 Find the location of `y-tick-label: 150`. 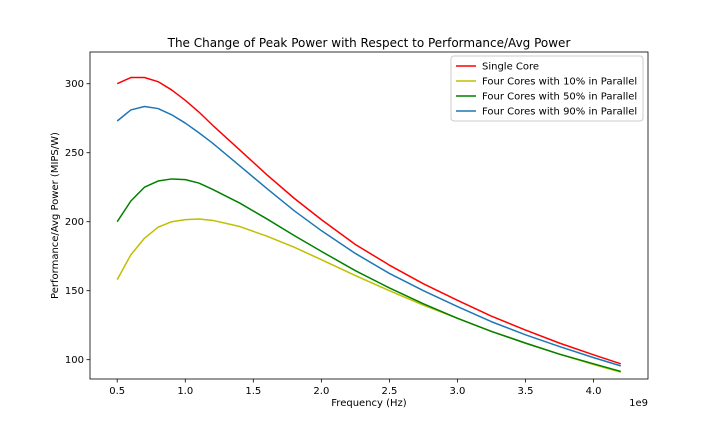

y-tick-label: 150 is located at coordinates (74, 291).